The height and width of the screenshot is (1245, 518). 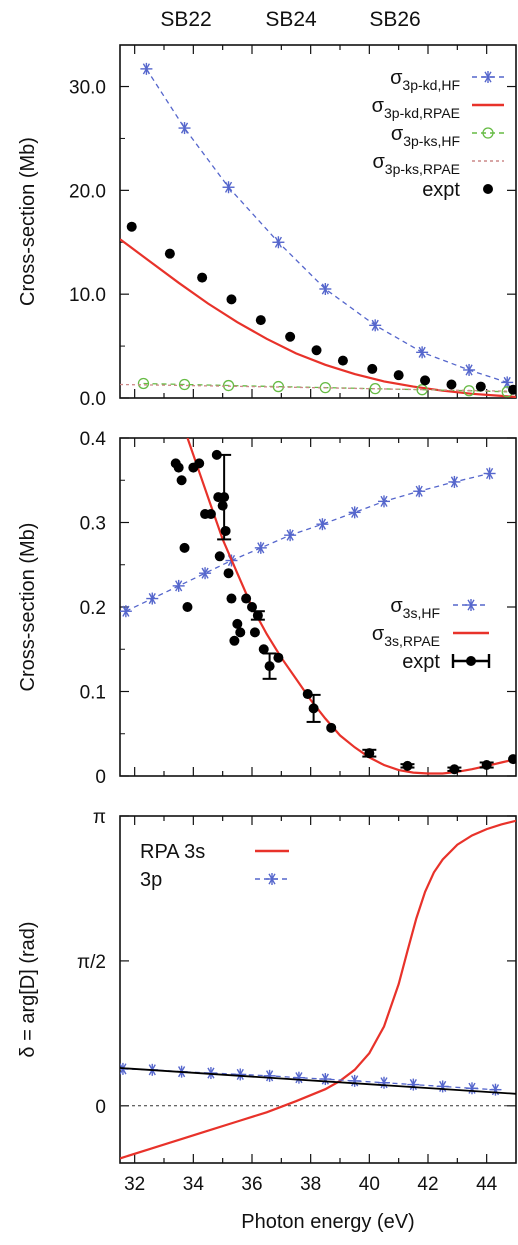 I want to click on y-tick-label: 0, so click(x=100, y=1107).